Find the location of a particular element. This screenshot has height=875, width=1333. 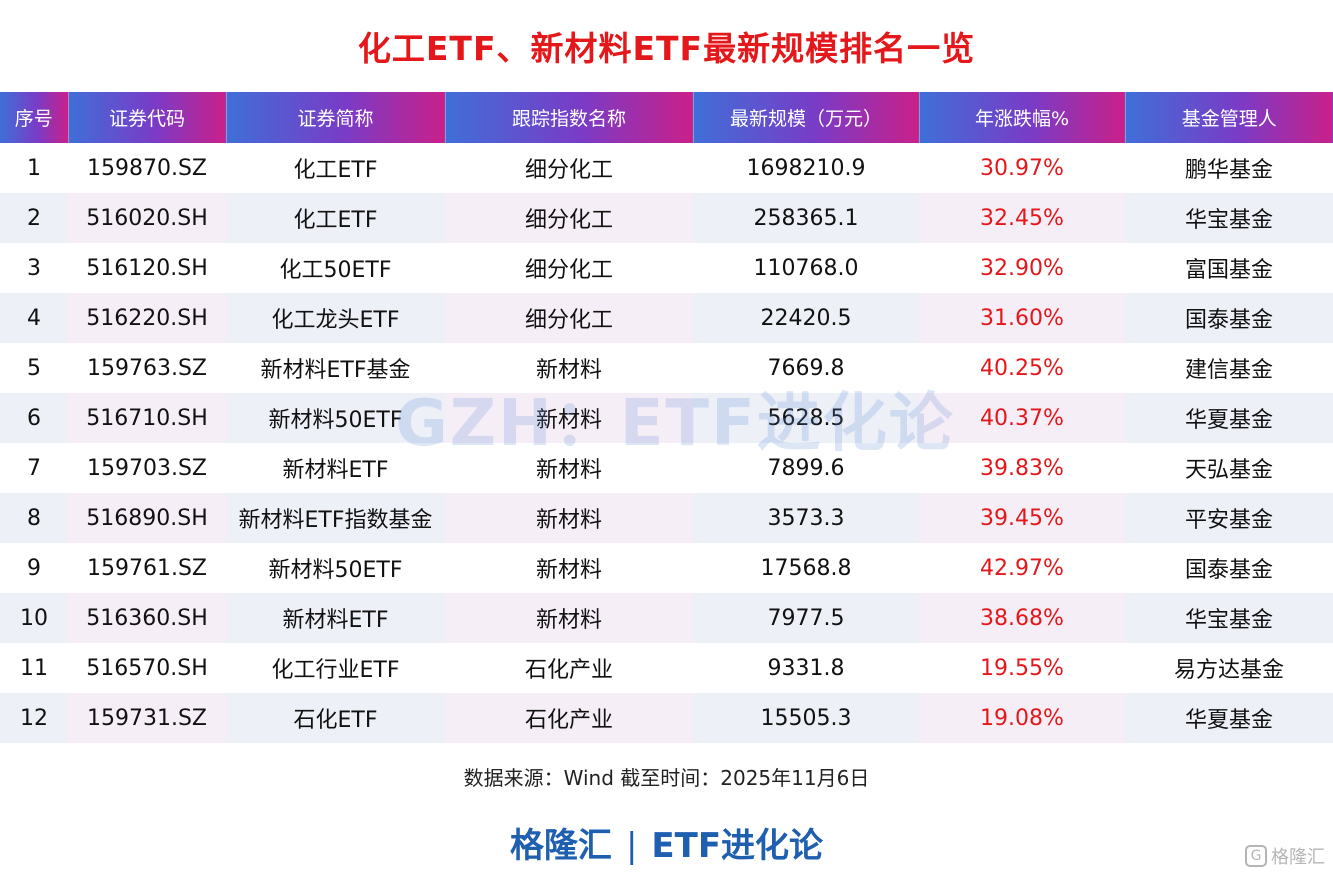

table-row: 10 516360.SH 新材料ETF 新材料 7977.5 38.68% 华宝基金 is located at coordinates (666, 618).